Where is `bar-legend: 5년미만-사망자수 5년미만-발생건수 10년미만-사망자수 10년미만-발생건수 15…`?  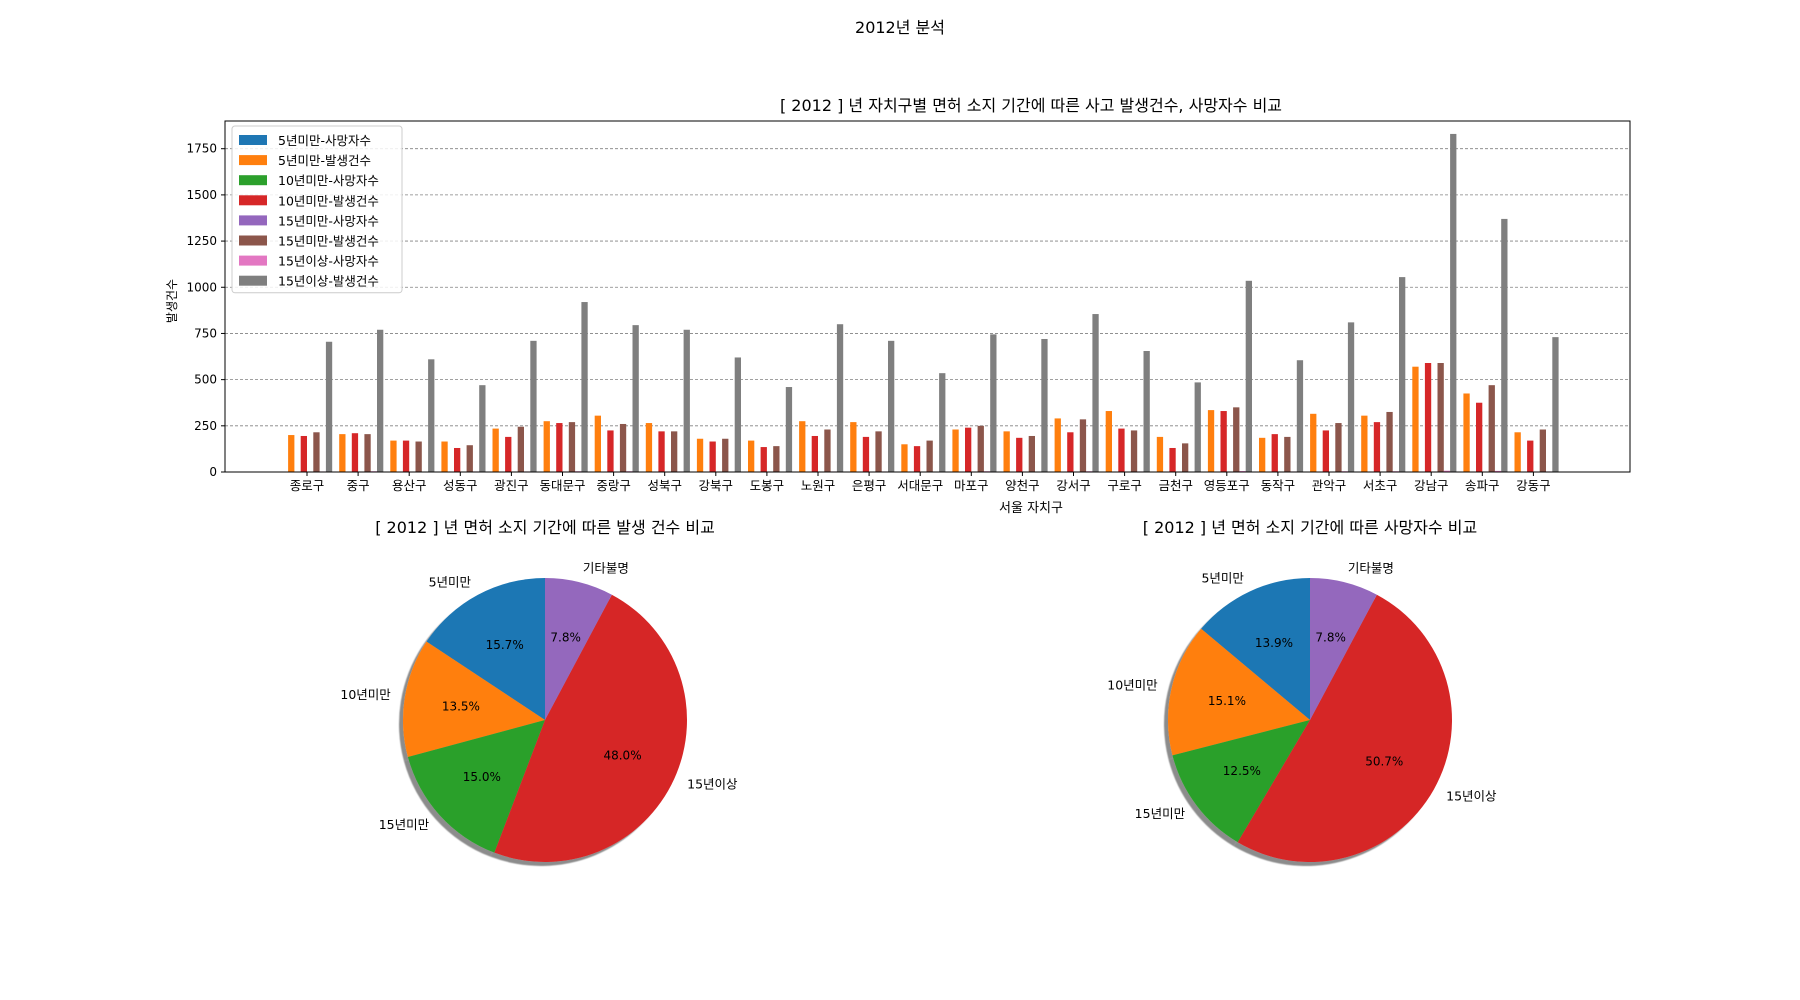 bar-legend: 5년미만-사망자수 5년미만-발생건수 10년미만-사망자수 10년미만-발생건수 15… is located at coordinates (317, 209).